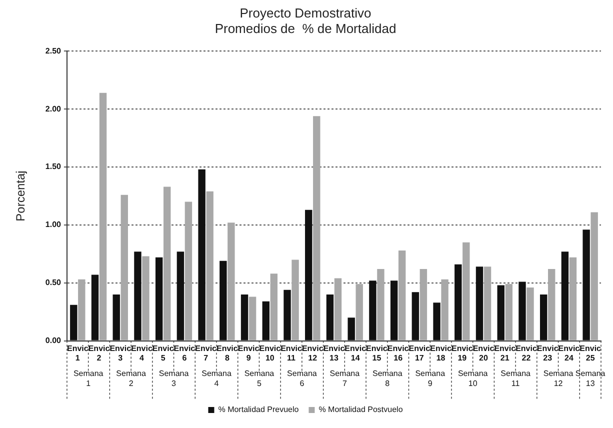  I want to click on x-tick-label: Envic 20, so click(483, 353).